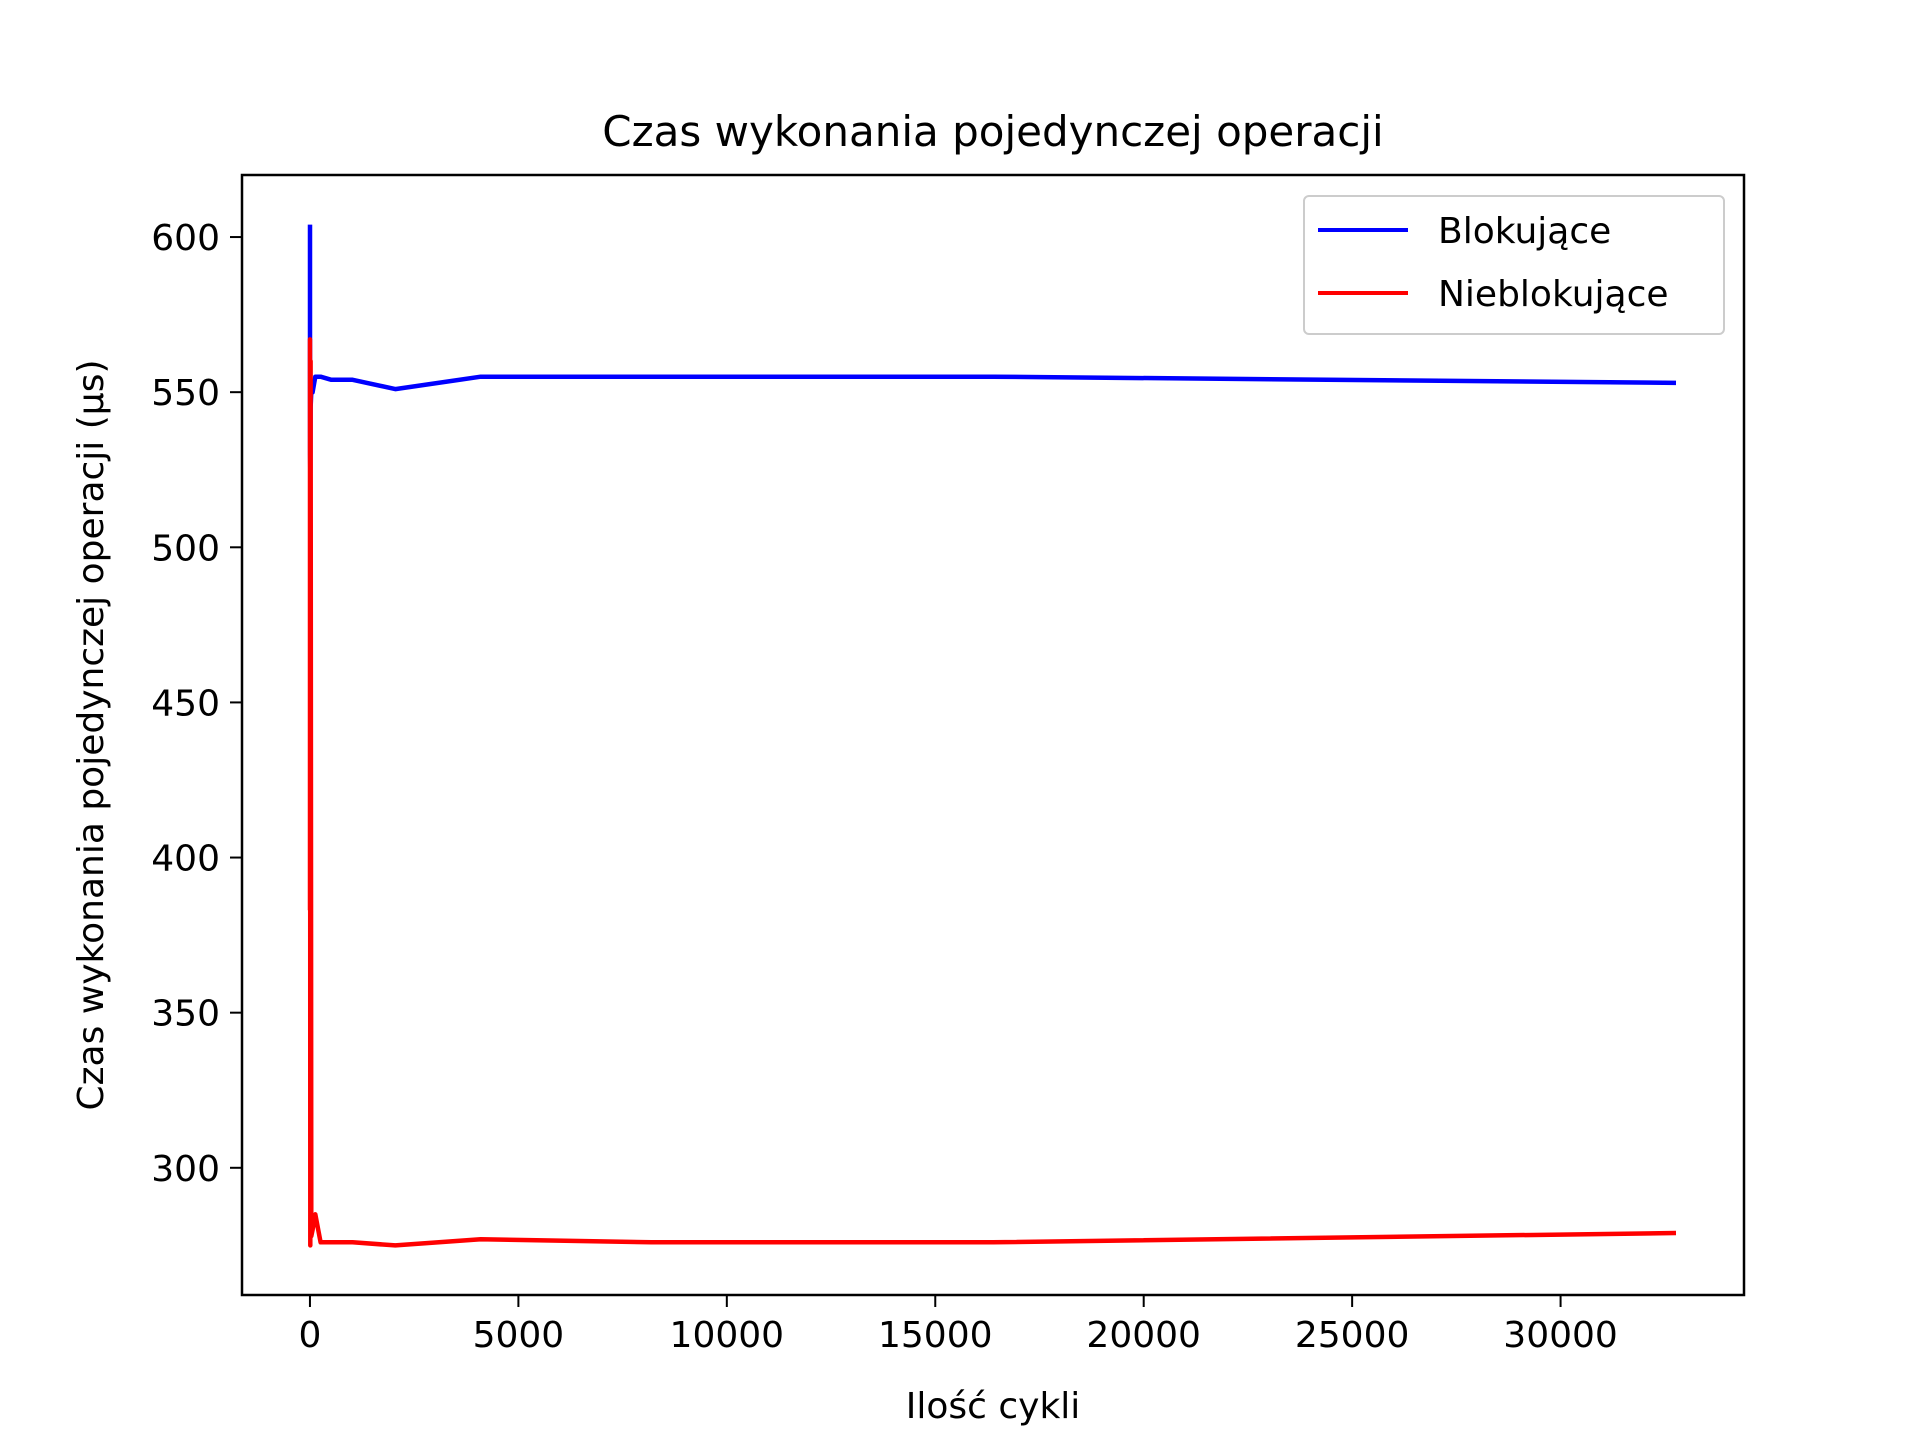  Describe the element at coordinates (185, 703) in the screenshot. I see `y-tick-label: 450` at that location.